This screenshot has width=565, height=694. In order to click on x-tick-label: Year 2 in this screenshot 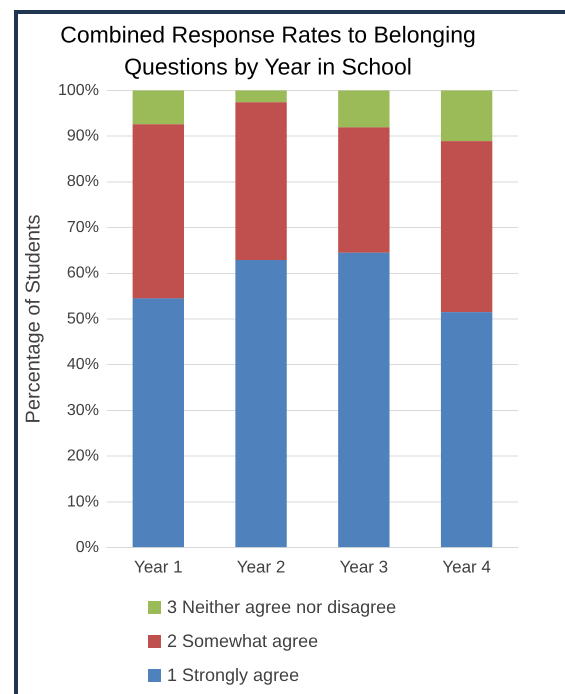, I will do `click(261, 566)`.